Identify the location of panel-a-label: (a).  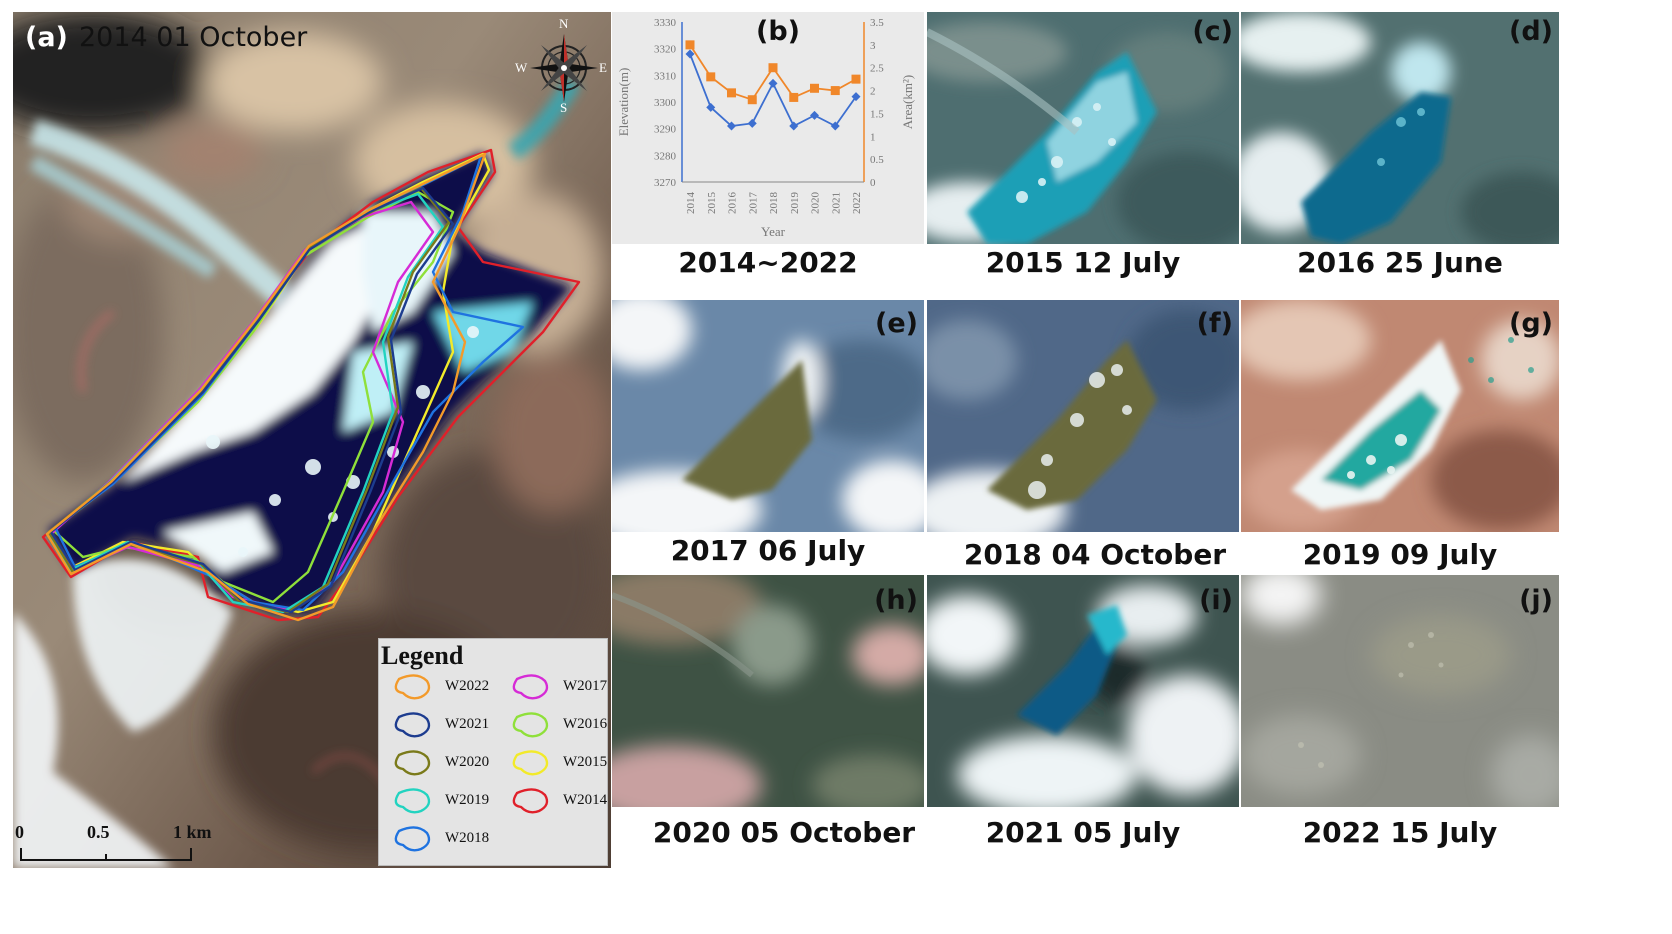
(46, 37).